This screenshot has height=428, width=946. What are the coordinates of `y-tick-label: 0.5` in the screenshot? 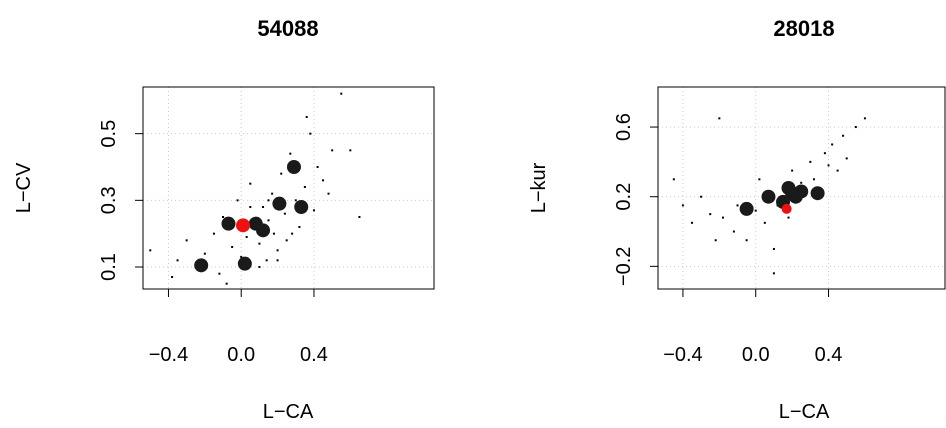 It's located at (109, 134).